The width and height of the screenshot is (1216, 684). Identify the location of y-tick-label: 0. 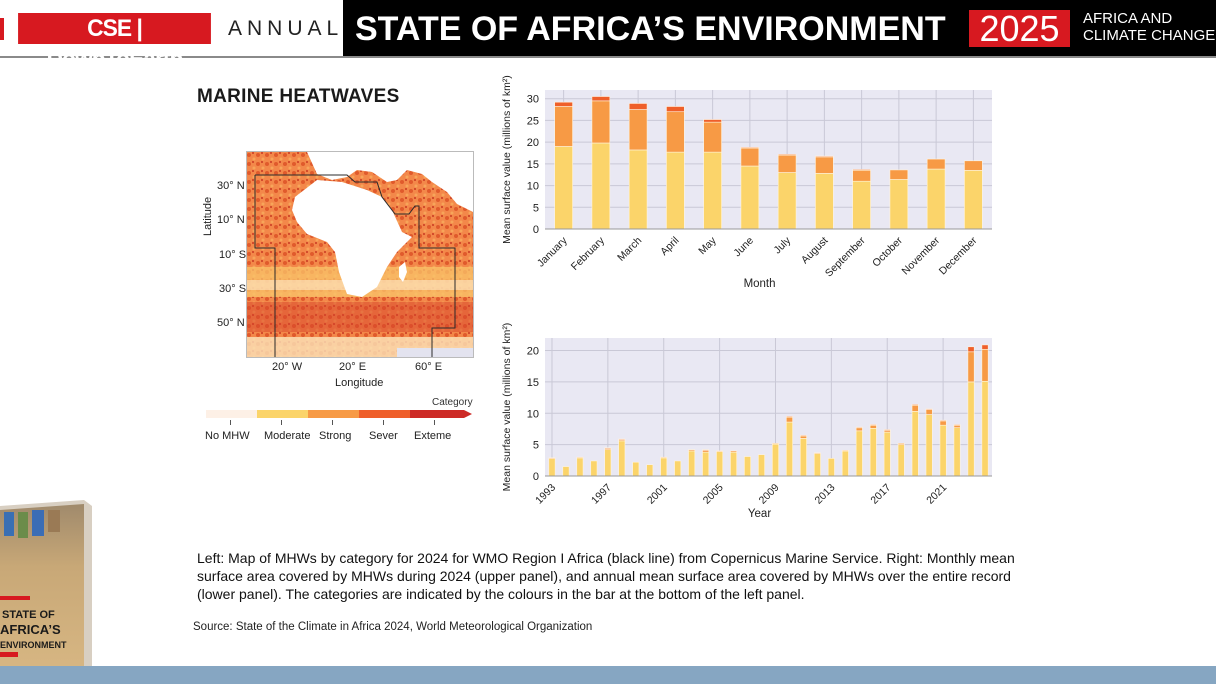
(536, 230).